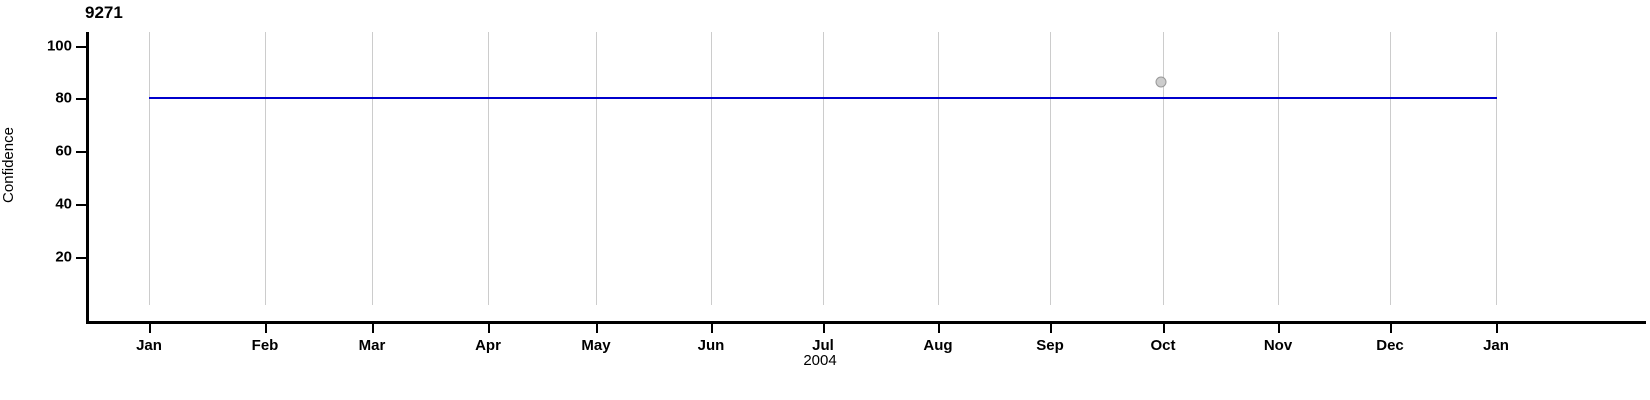  Describe the element at coordinates (1278, 345) in the screenshot. I see `x-tick-label: Nov` at that location.